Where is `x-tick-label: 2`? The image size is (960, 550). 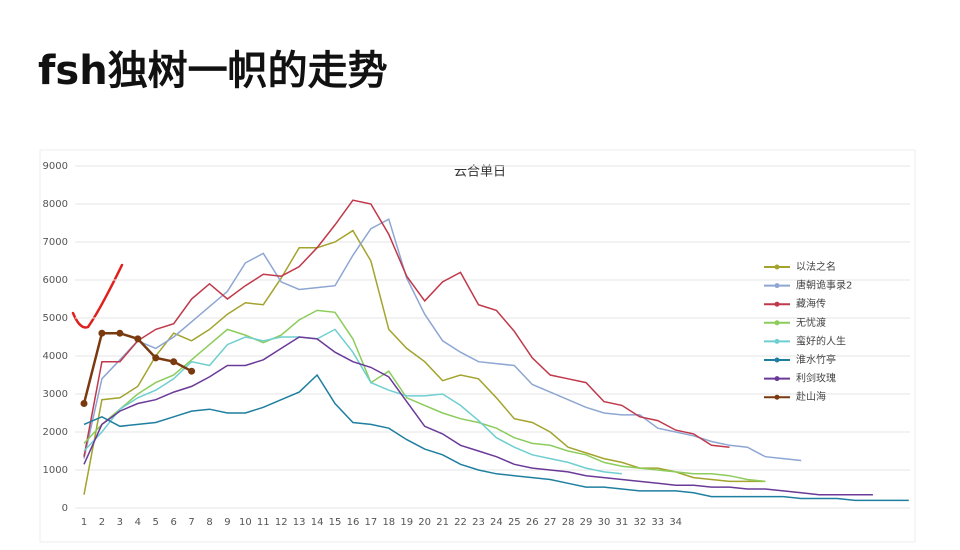 x-tick-label: 2 is located at coordinates (102, 522).